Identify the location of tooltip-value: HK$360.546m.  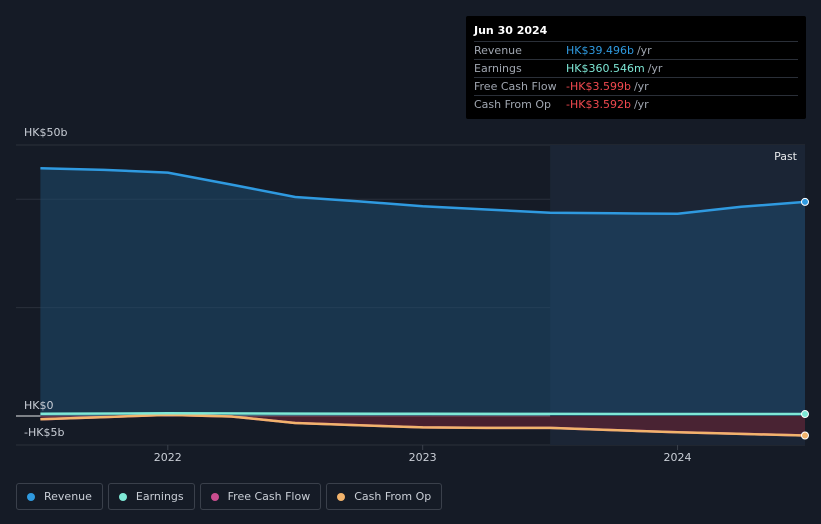
(605, 68).